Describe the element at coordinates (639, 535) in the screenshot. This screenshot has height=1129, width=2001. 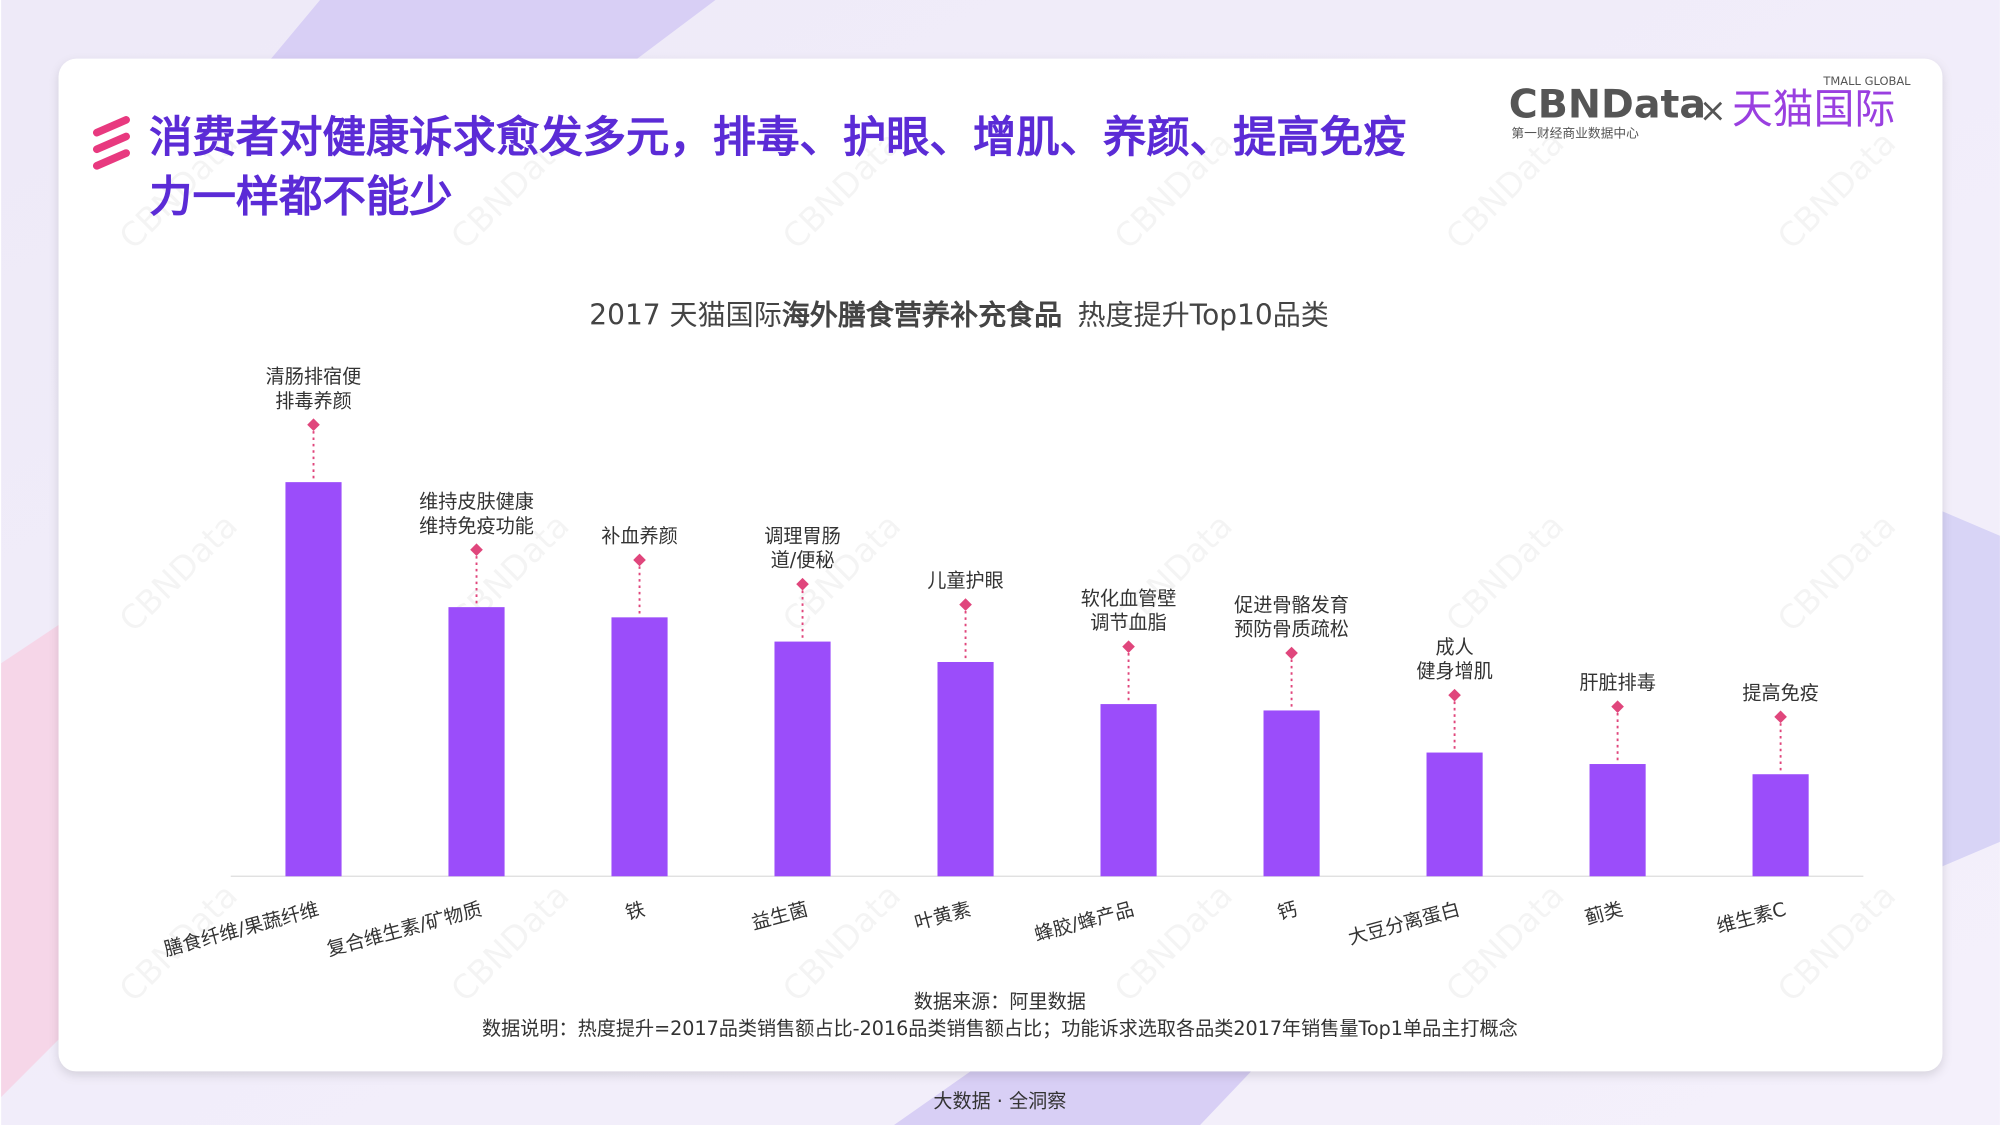
I see `annotation: 补血养颜` at that location.